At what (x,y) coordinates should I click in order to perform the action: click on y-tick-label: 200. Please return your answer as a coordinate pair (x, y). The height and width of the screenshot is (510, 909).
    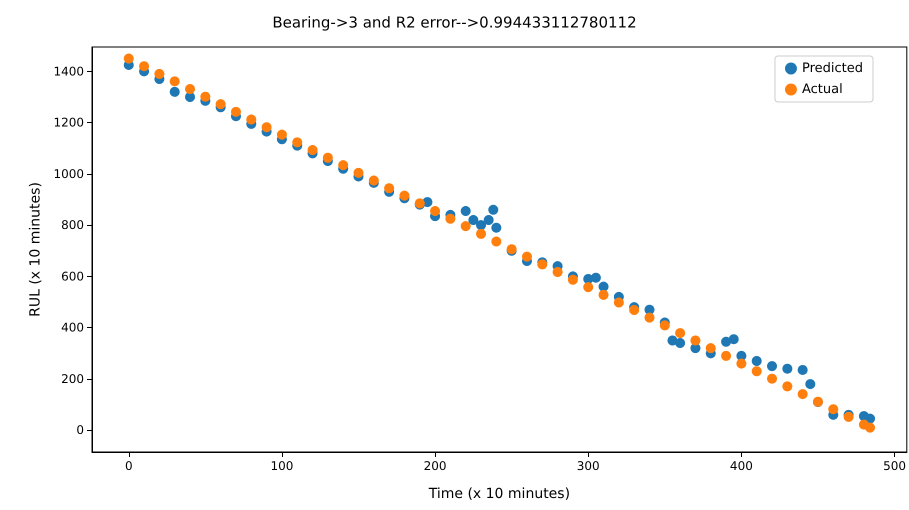
    Looking at the image, I should click on (72, 379).